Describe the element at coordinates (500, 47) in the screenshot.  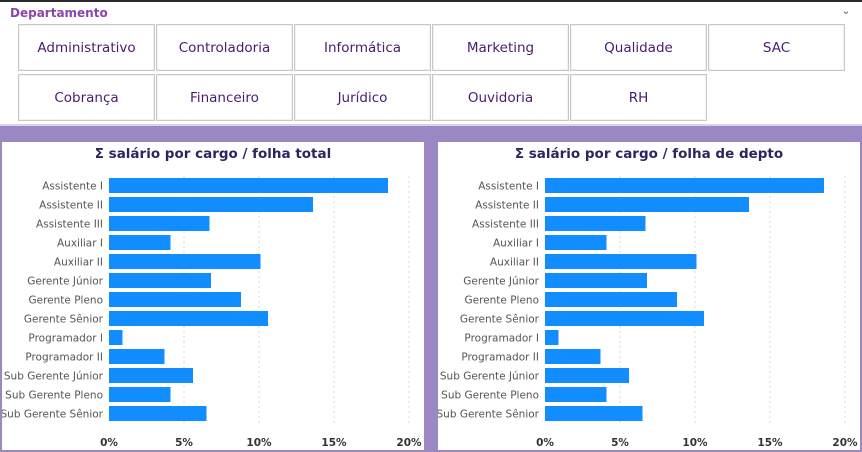
I see `tile-marketing: Marketing` at that location.